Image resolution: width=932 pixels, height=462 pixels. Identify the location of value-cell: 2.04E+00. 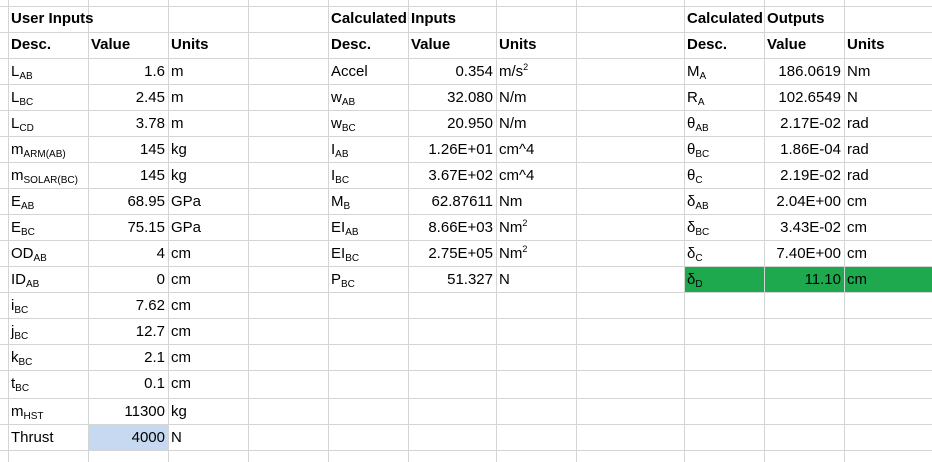
(808, 201).